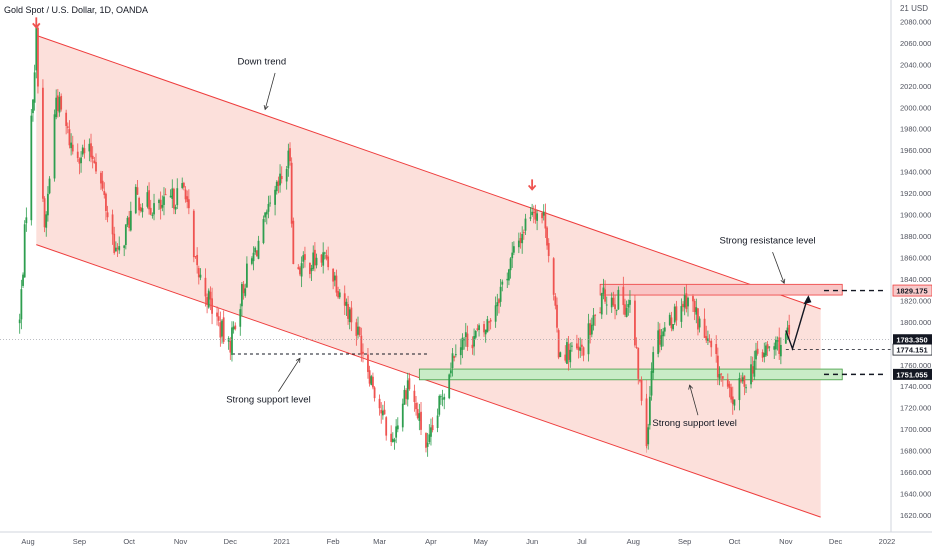 The height and width of the screenshot is (555, 932). Describe the element at coordinates (915, 193) in the screenshot. I see `y-tick-label: 1920.000` at that location.